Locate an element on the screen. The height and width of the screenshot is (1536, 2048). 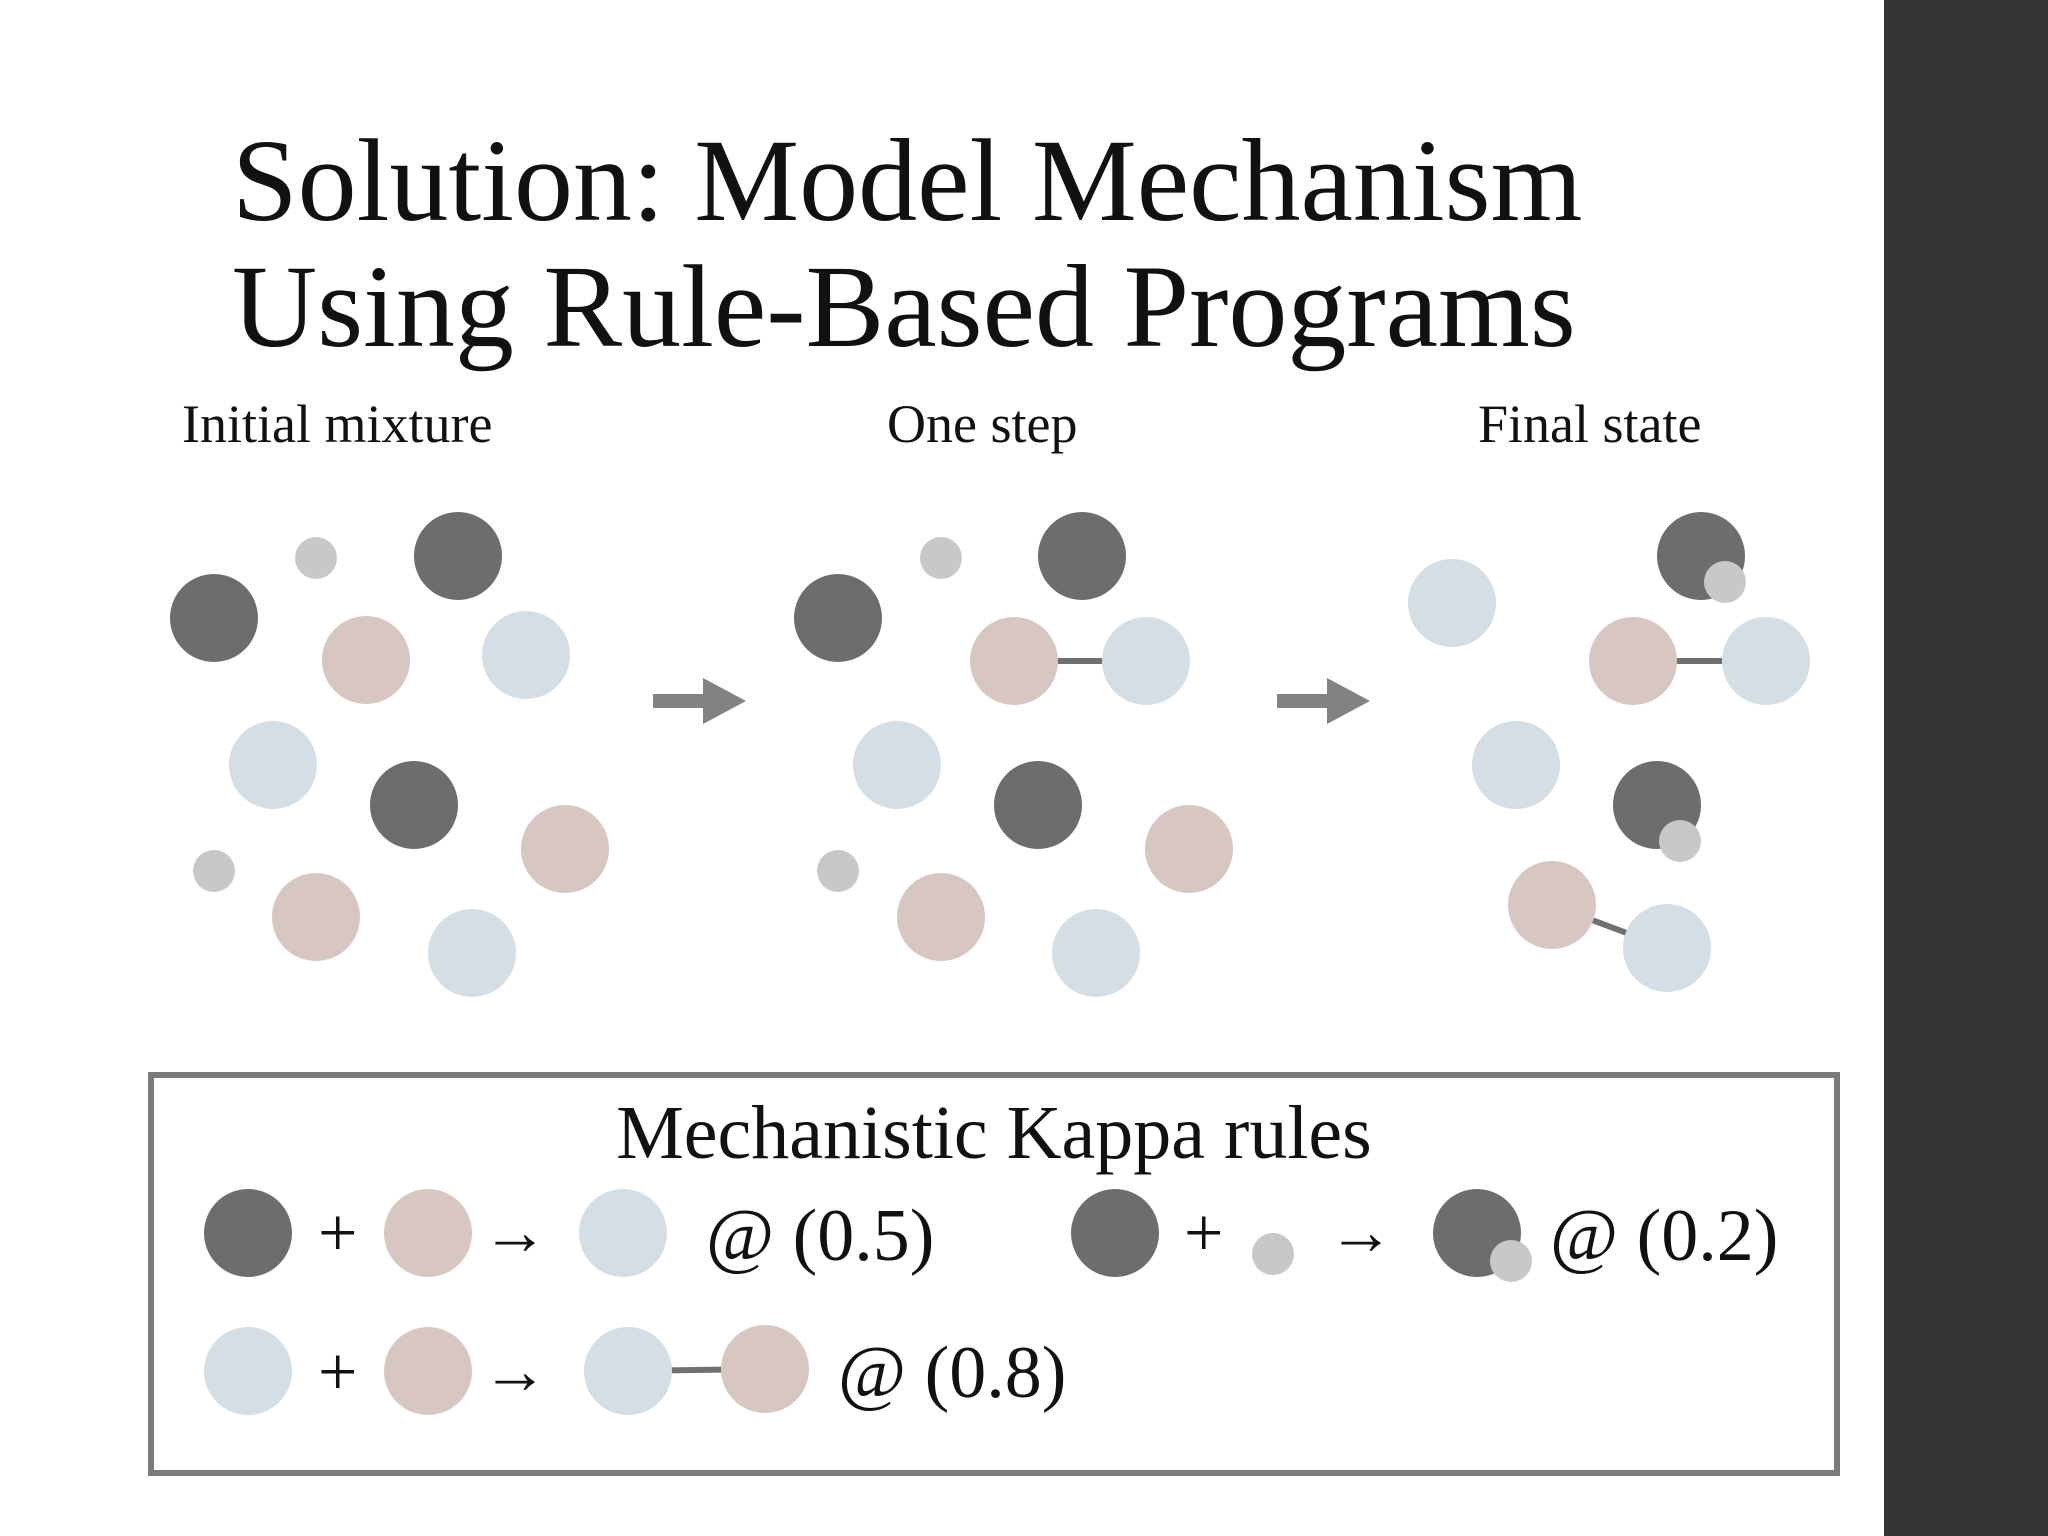
rule-2: + → @ (0.2) is located at coordinates (1424, 1235).